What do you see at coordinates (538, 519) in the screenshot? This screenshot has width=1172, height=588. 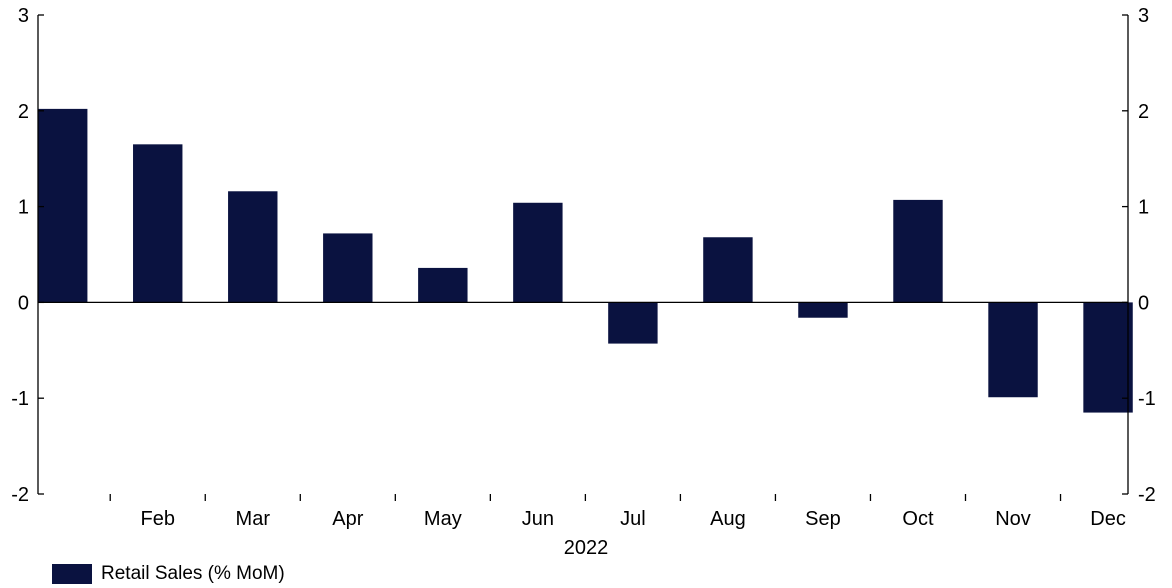 I see `x-tick-label-jun: Jun` at bounding box center [538, 519].